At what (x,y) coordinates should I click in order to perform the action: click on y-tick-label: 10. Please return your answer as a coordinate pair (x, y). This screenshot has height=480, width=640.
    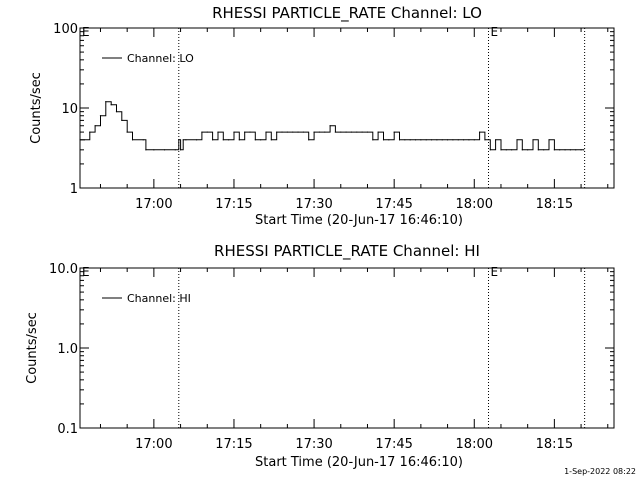
    Looking at the image, I should click on (69, 109).